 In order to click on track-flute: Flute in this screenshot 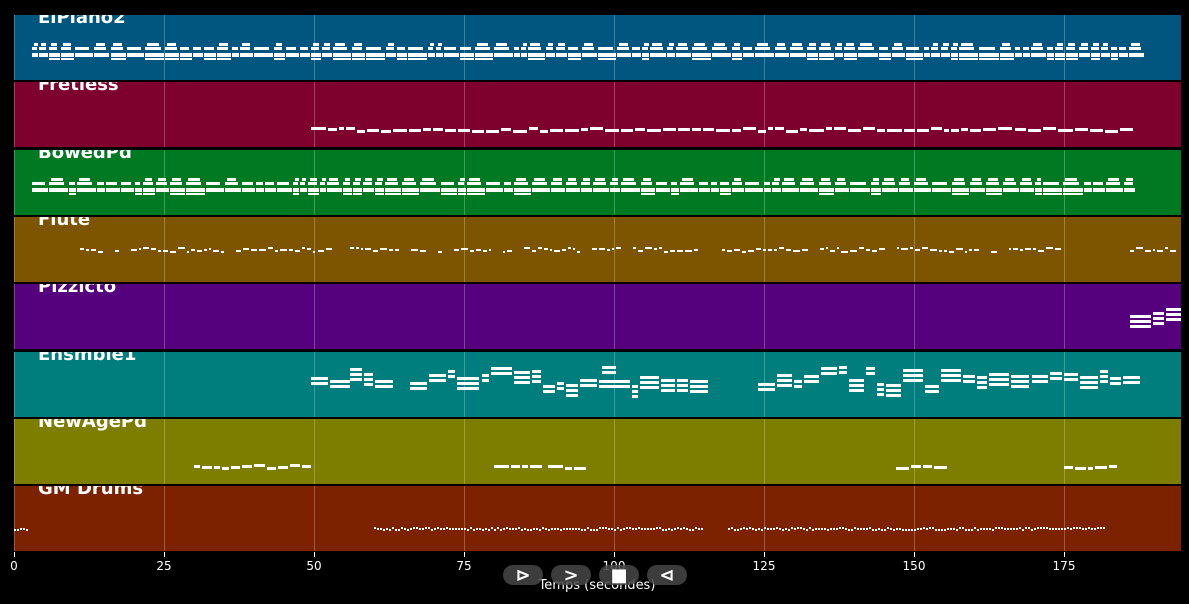, I will do `click(597, 249)`.